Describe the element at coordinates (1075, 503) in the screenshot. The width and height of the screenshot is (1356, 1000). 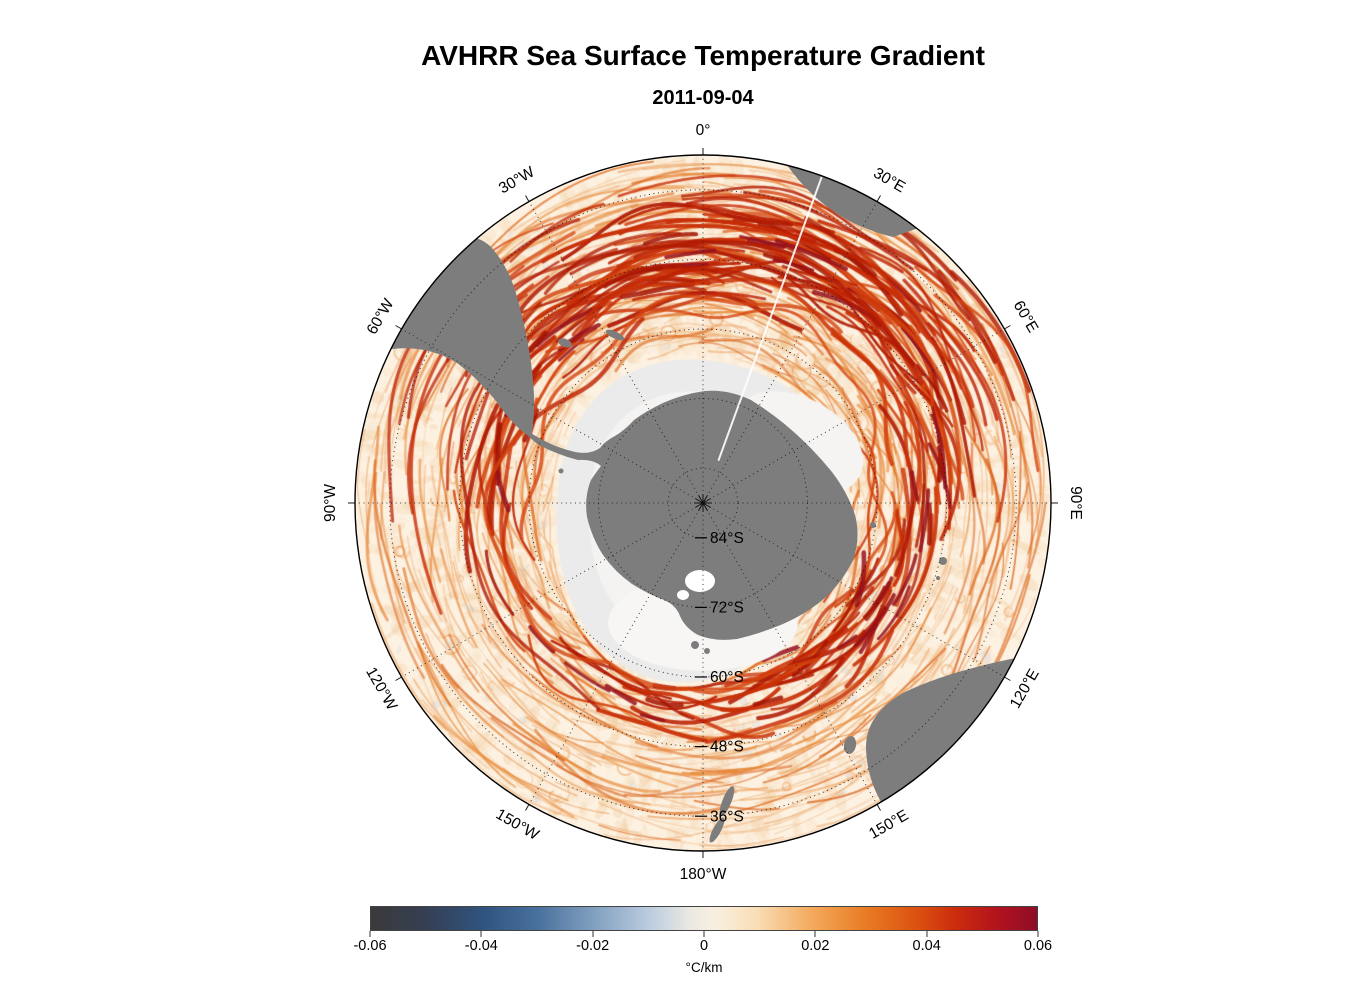
I see `longitude-label: 90°E` at that location.